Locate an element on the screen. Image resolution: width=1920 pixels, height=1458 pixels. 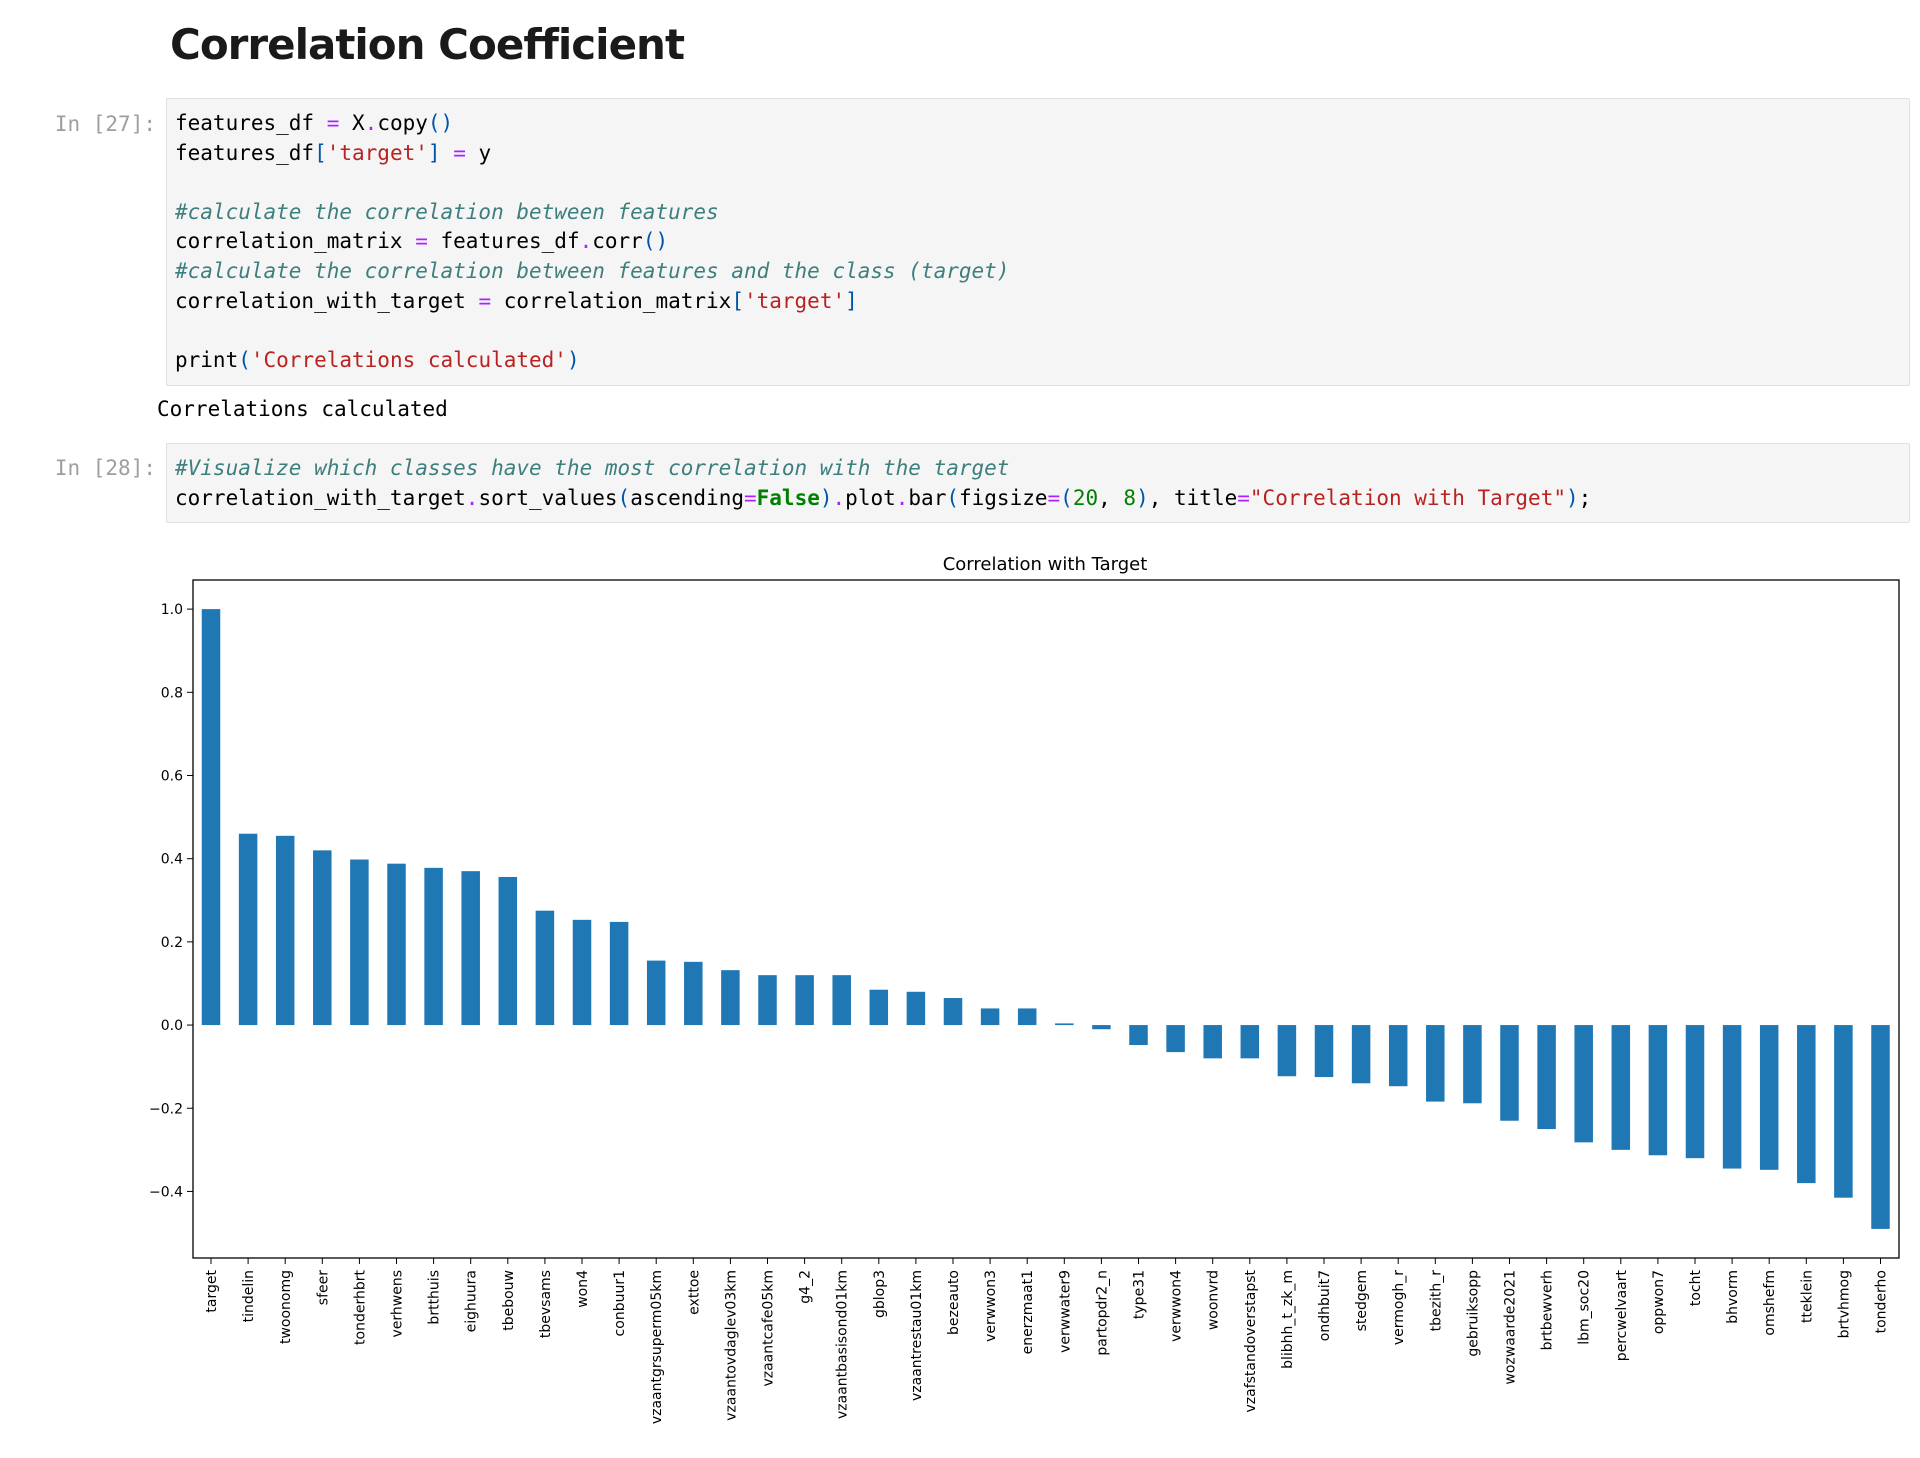
x-tick-label: gebruiksopp is located at coordinates (1473, 1313).